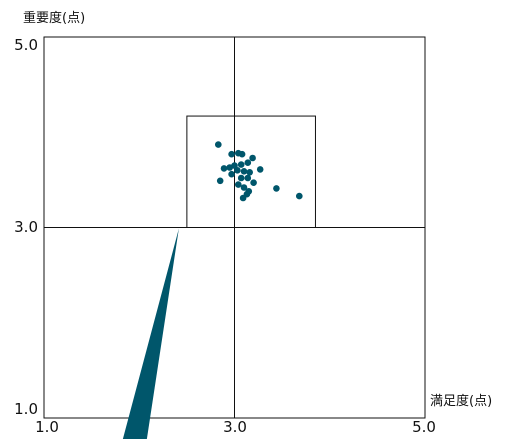 The height and width of the screenshot is (439, 523). What do you see at coordinates (54, 18) in the screenshot?
I see `y-axis-label: 重要度(点)` at bounding box center [54, 18].